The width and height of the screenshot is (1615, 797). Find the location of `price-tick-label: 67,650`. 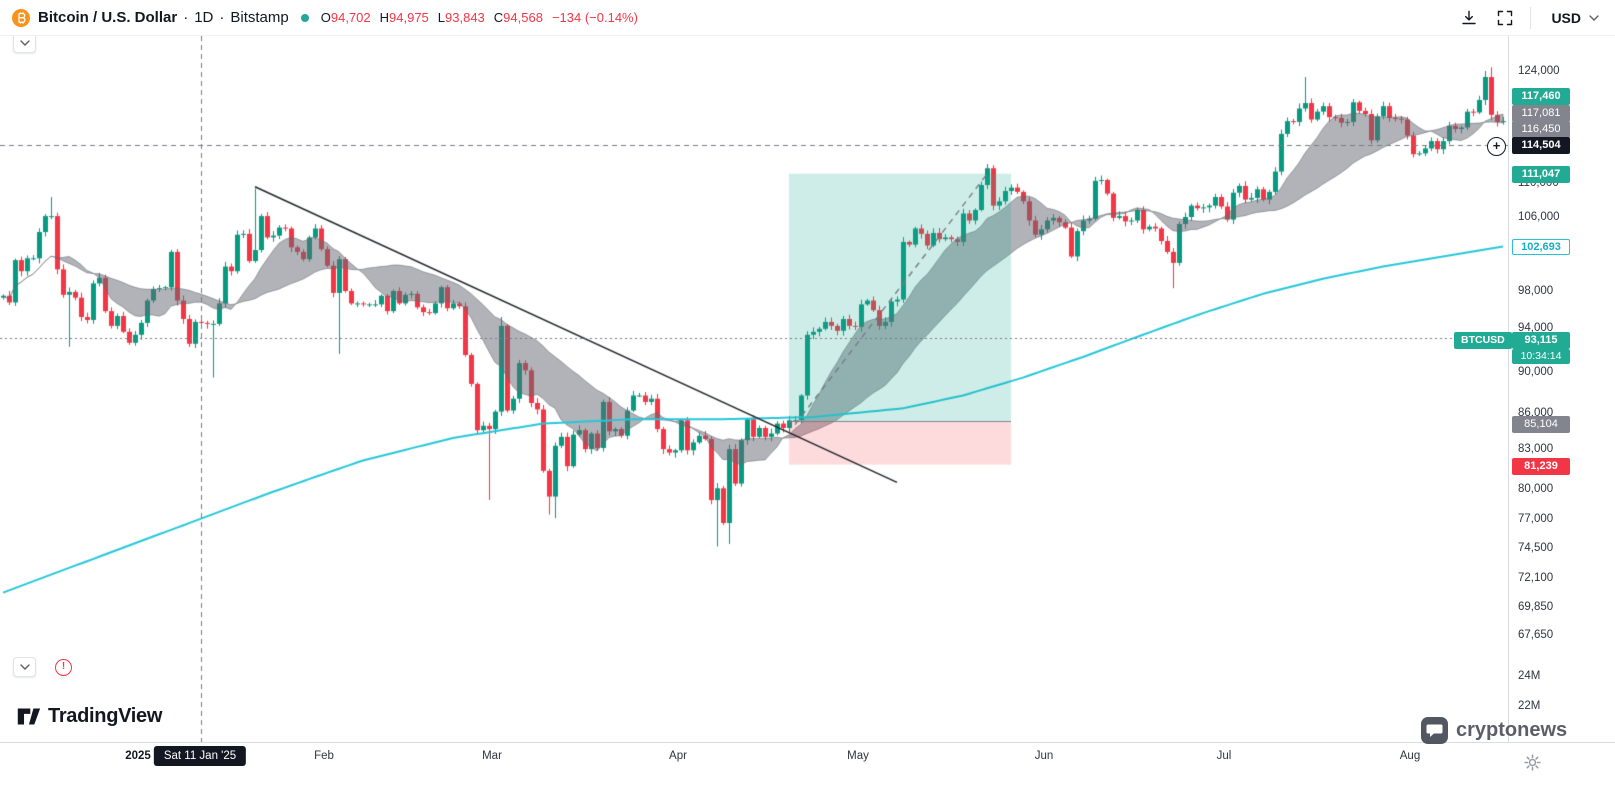

price-tick-label: 67,650 is located at coordinates (1536, 635).